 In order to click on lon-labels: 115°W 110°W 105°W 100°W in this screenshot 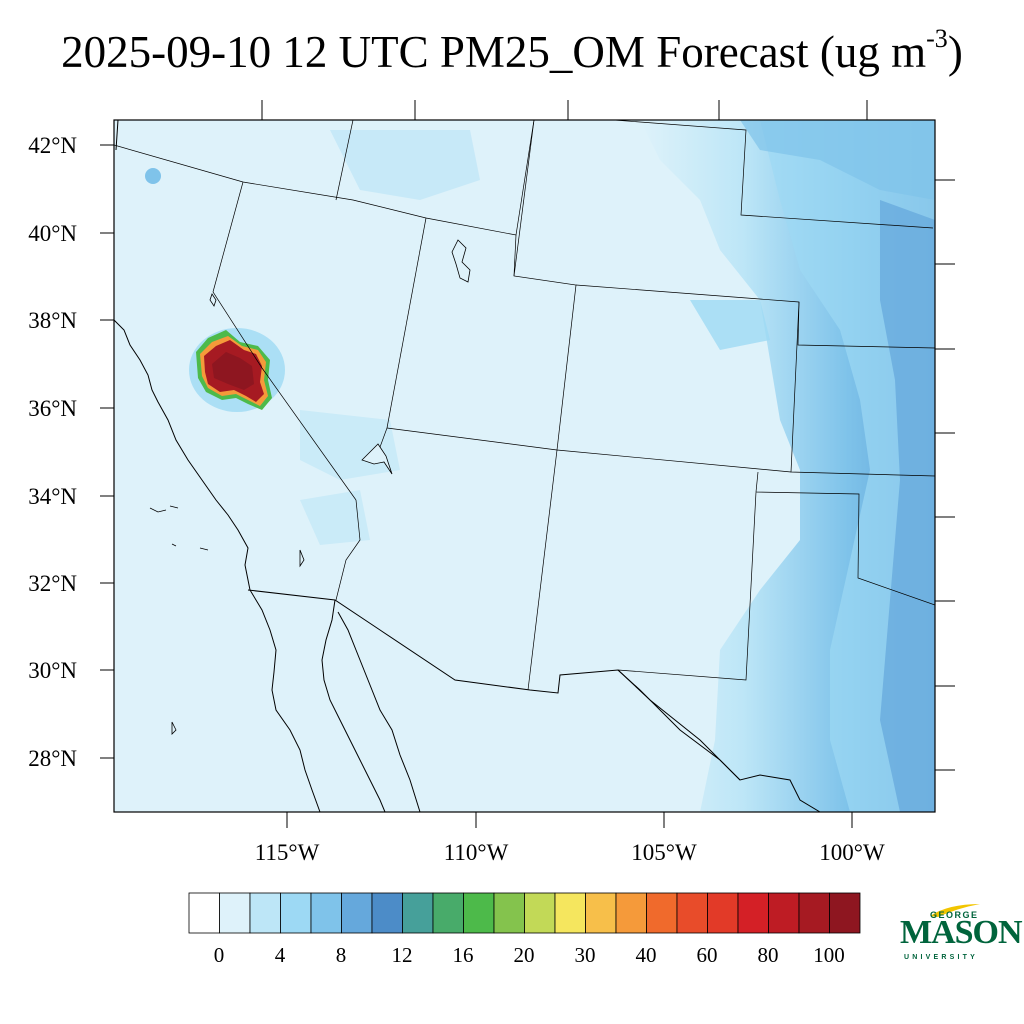, I will do `click(570, 852)`.